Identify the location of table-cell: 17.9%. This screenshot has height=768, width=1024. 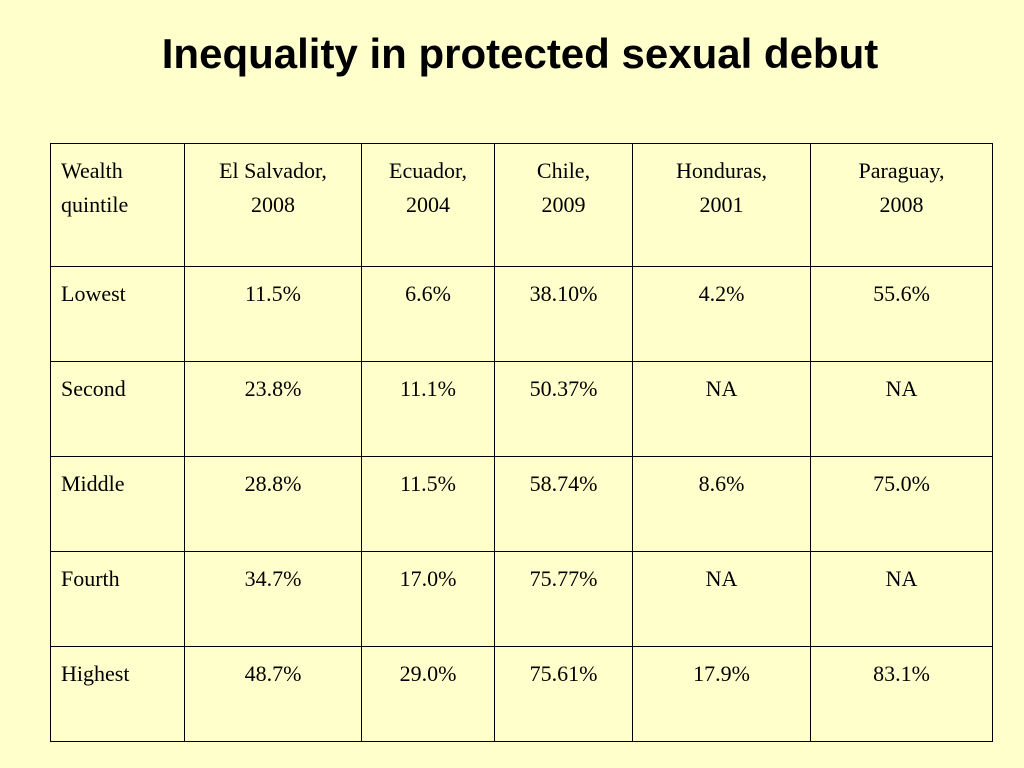
(721, 694).